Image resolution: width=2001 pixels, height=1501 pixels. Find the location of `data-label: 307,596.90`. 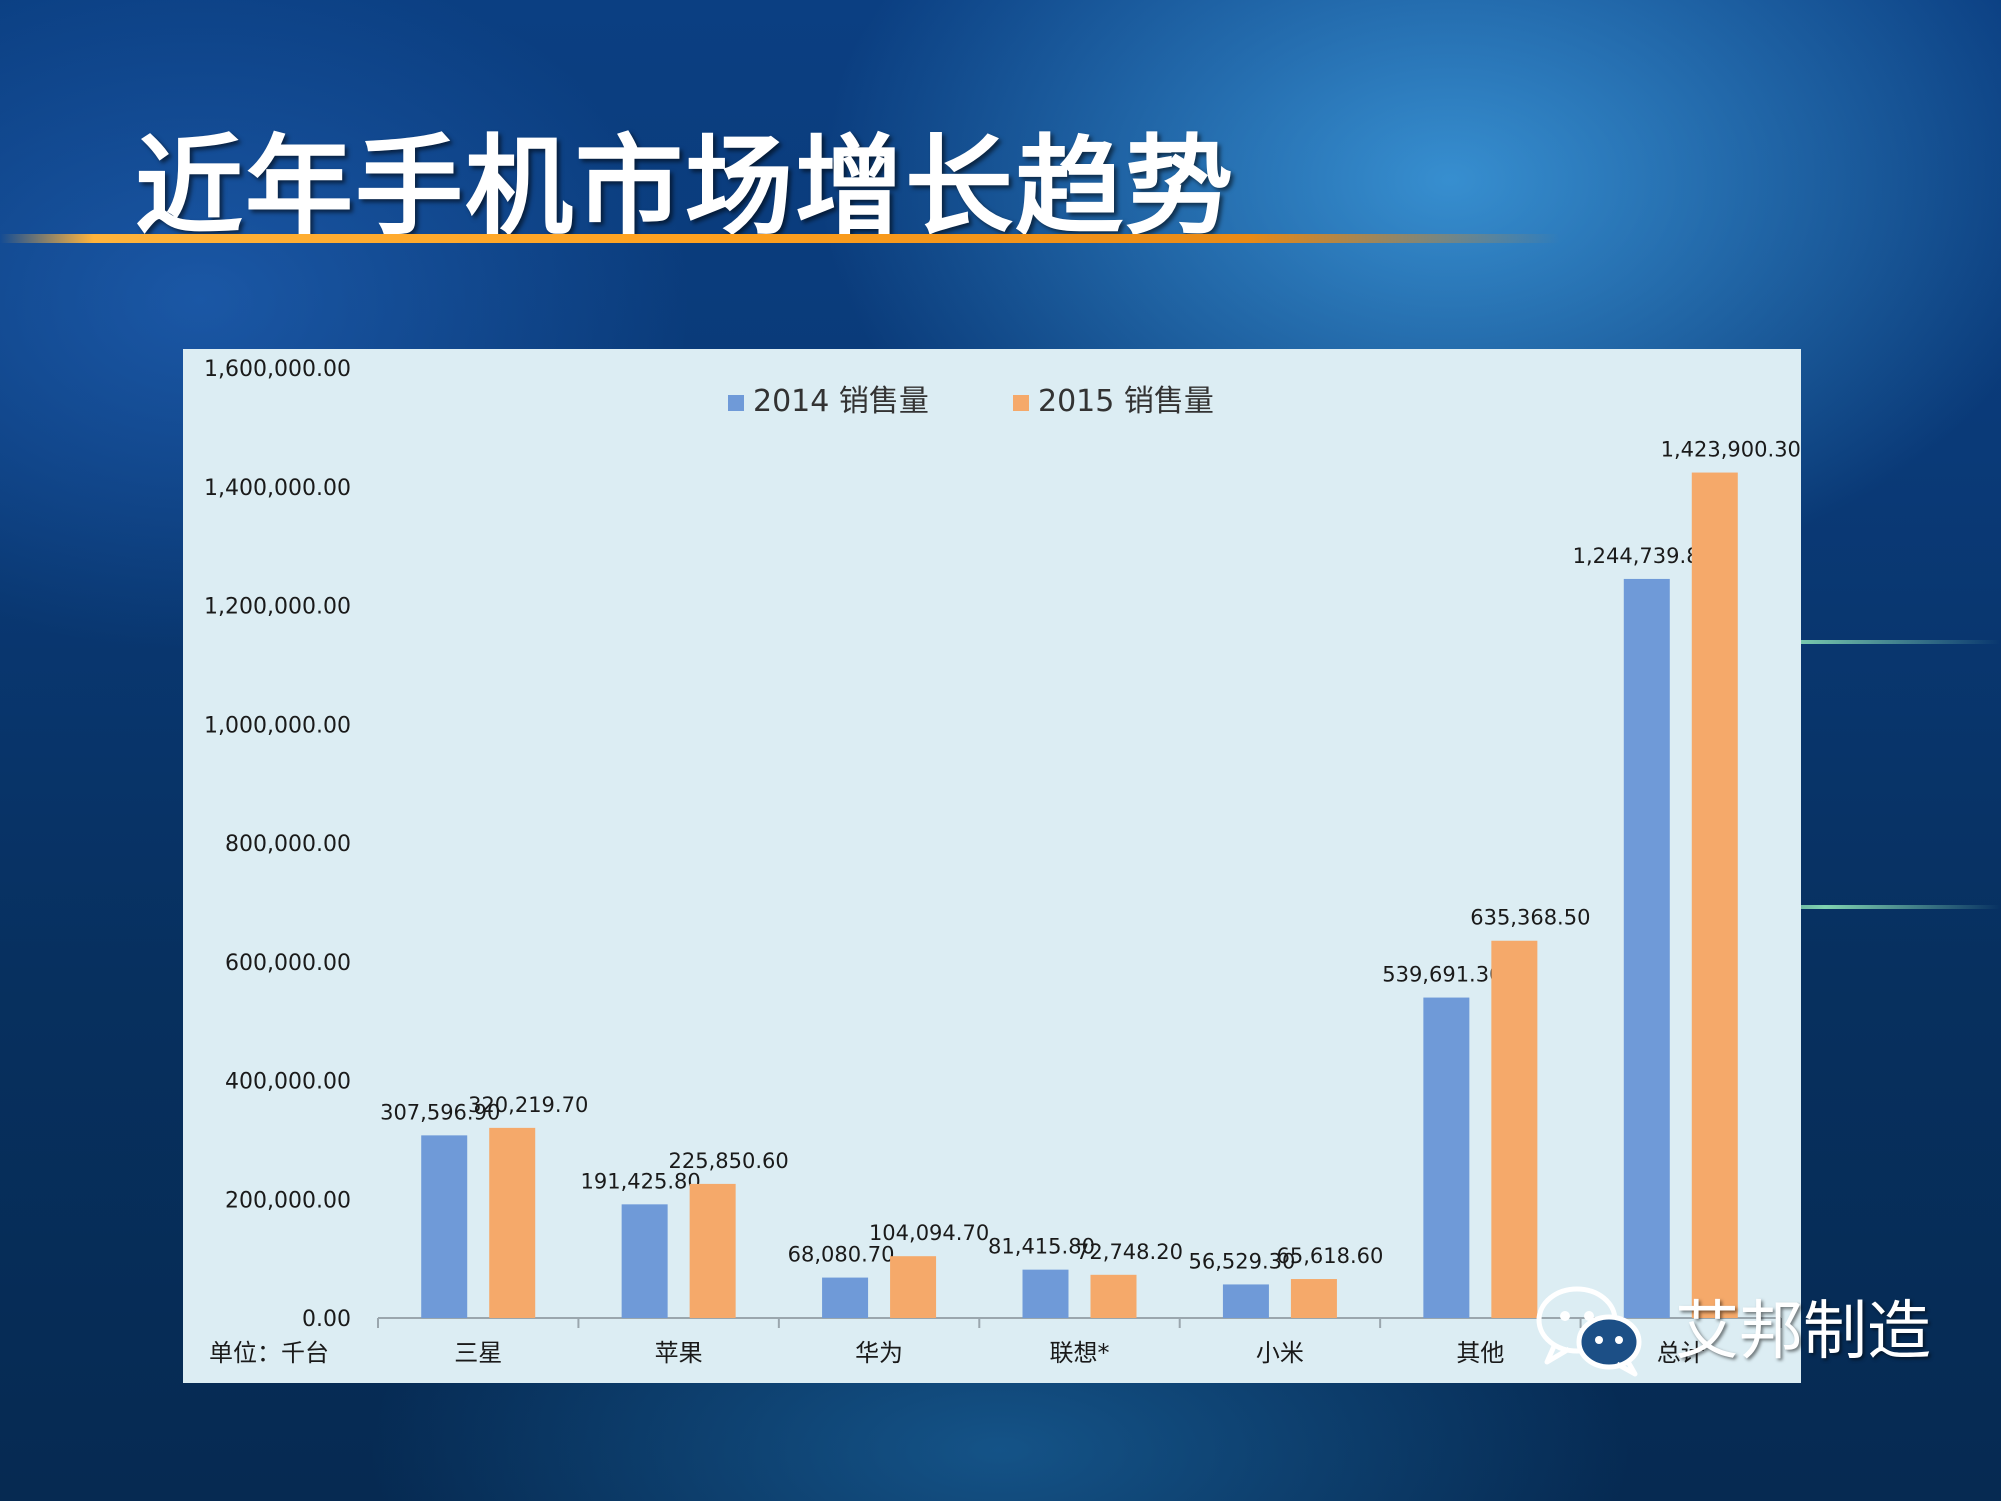

data-label: 307,596.90 is located at coordinates (440, 1112).